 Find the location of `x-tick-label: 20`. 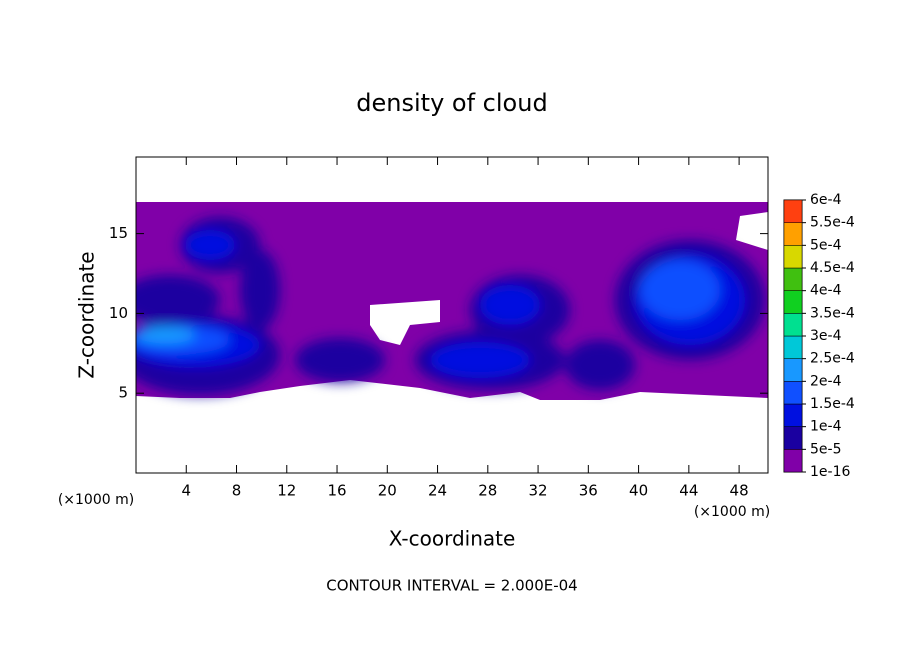

x-tick-label: 20 is located at coordinates (387, 491).